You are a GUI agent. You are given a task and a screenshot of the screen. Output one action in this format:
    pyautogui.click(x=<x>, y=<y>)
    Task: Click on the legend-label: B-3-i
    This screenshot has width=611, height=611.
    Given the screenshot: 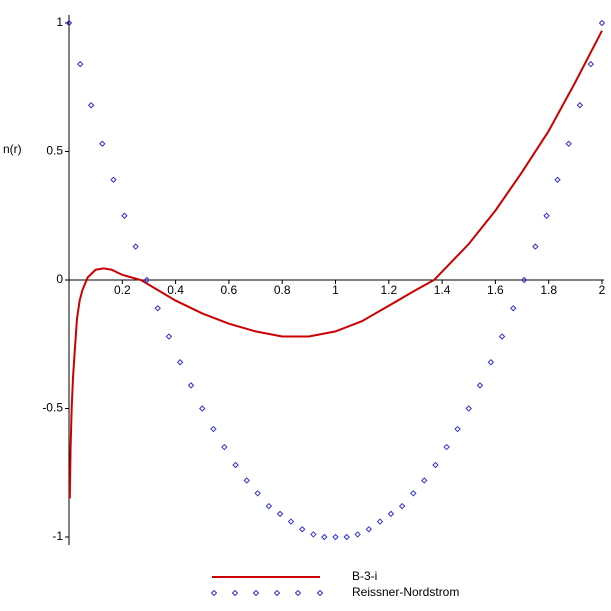 What is the action you would take?
    pyautogui.click(x=364, y=576)
    